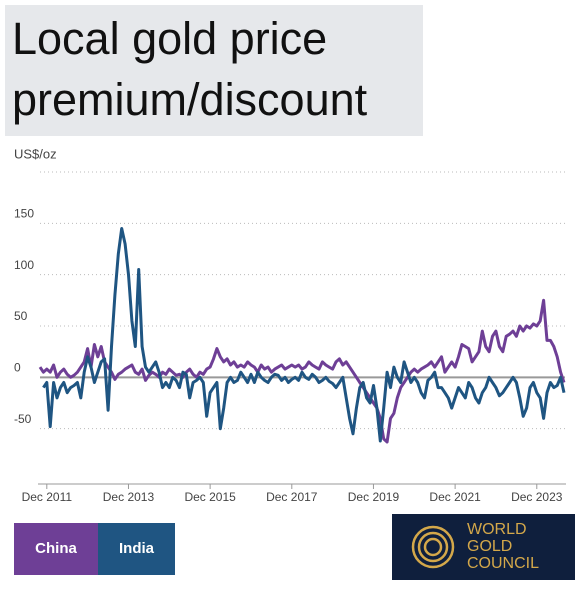 The height and width of the screenshot is (600, 585). Describe the element at coordinates (17, 368) in the screenshot. I see `y-tick-label: 0` at that location.